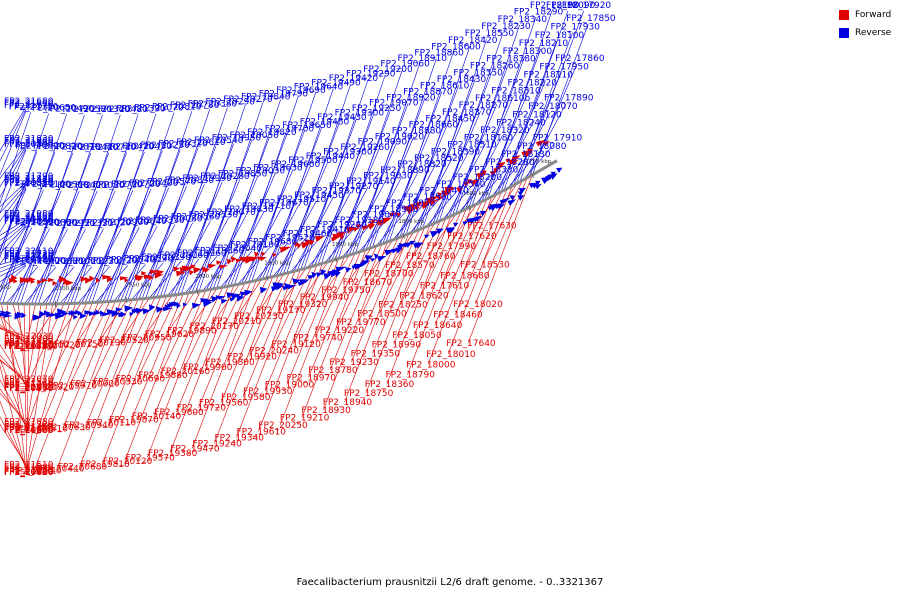 The image size is (900, 600). Describe the element at coordinates (377, 216) in the screenshot. I see `gene-label: FP2_19040` at that location.